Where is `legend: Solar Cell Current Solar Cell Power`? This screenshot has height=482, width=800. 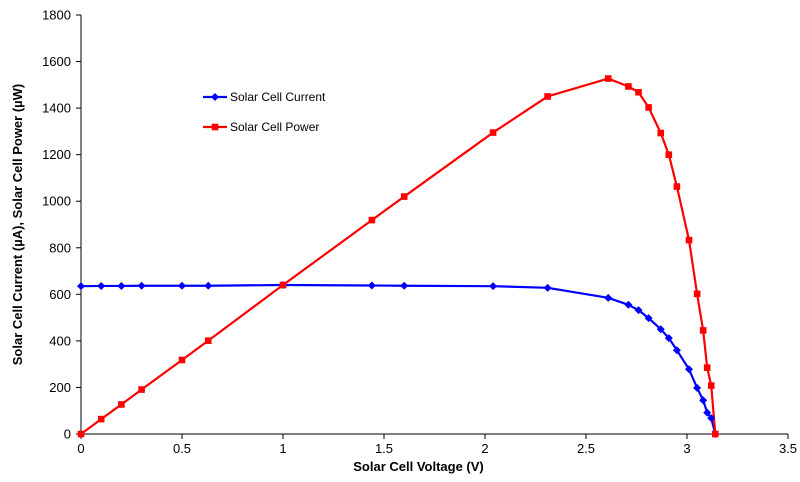
legend: Solar Cell Current Solar Cell Power is located at coordinates (264, 112).